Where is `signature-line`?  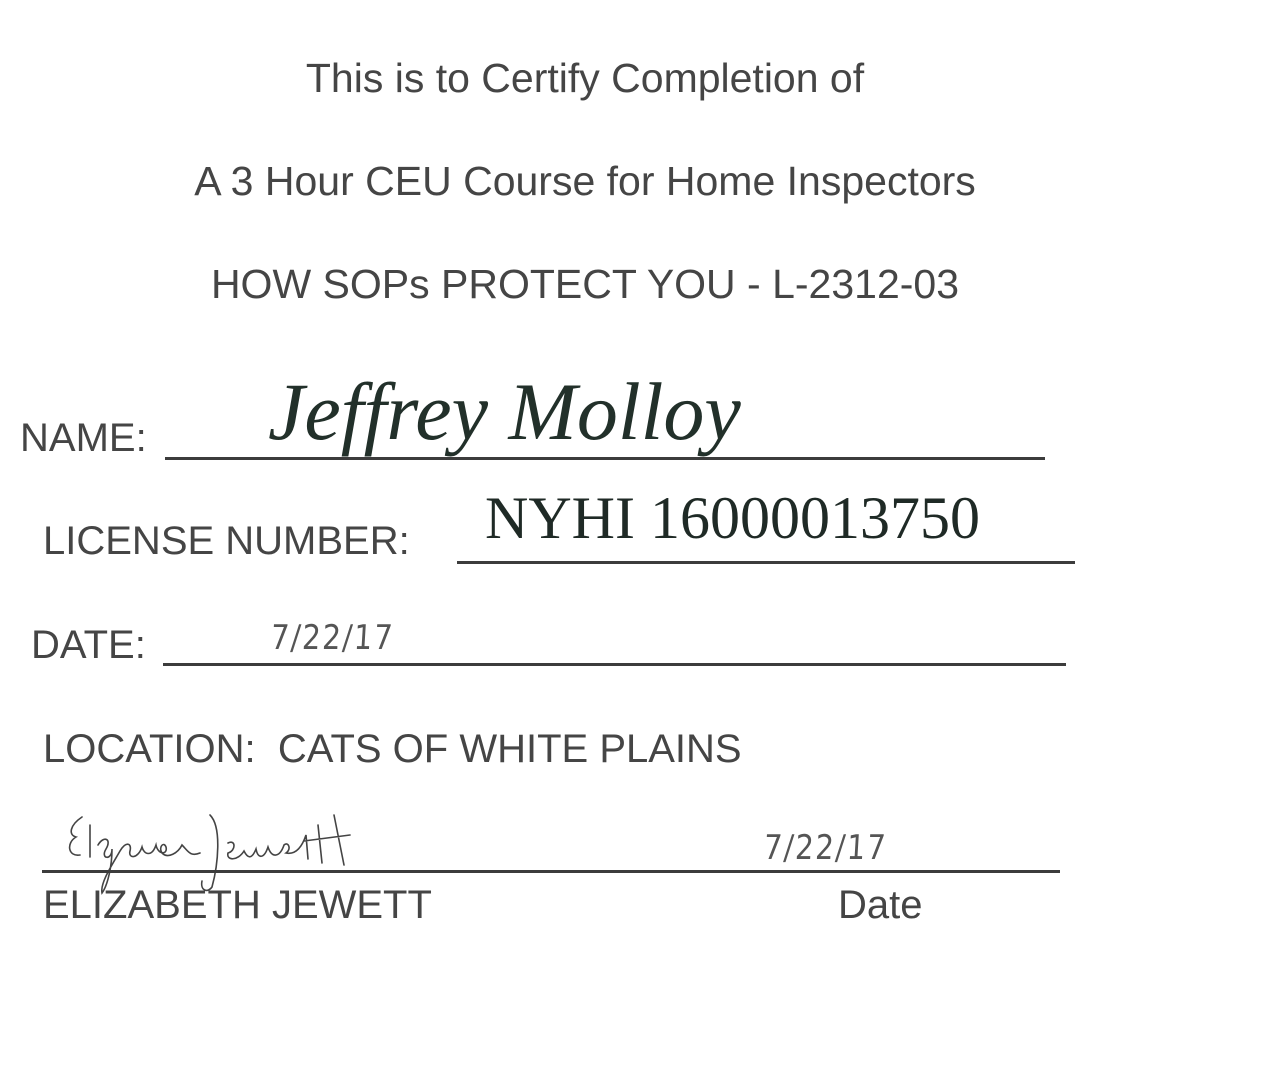
signature-line is located at coordinates (551, 871).